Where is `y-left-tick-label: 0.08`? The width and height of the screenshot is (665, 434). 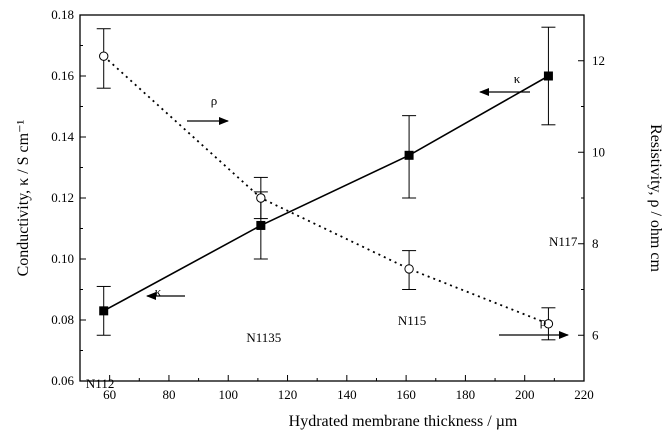 y-left-tick-label: 0.08 is located at coordinates (62, 319).